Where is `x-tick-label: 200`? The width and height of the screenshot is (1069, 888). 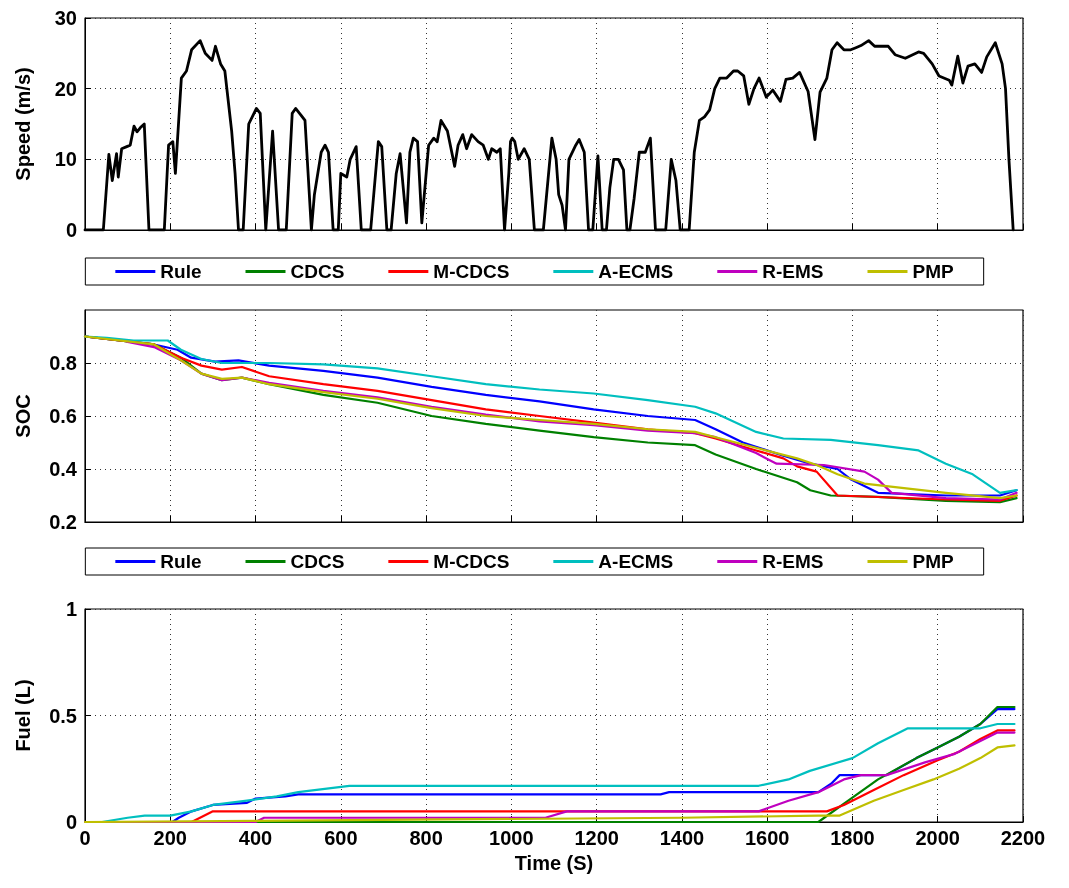
x-tick-label: 200 is located at coordinates (170, 838).